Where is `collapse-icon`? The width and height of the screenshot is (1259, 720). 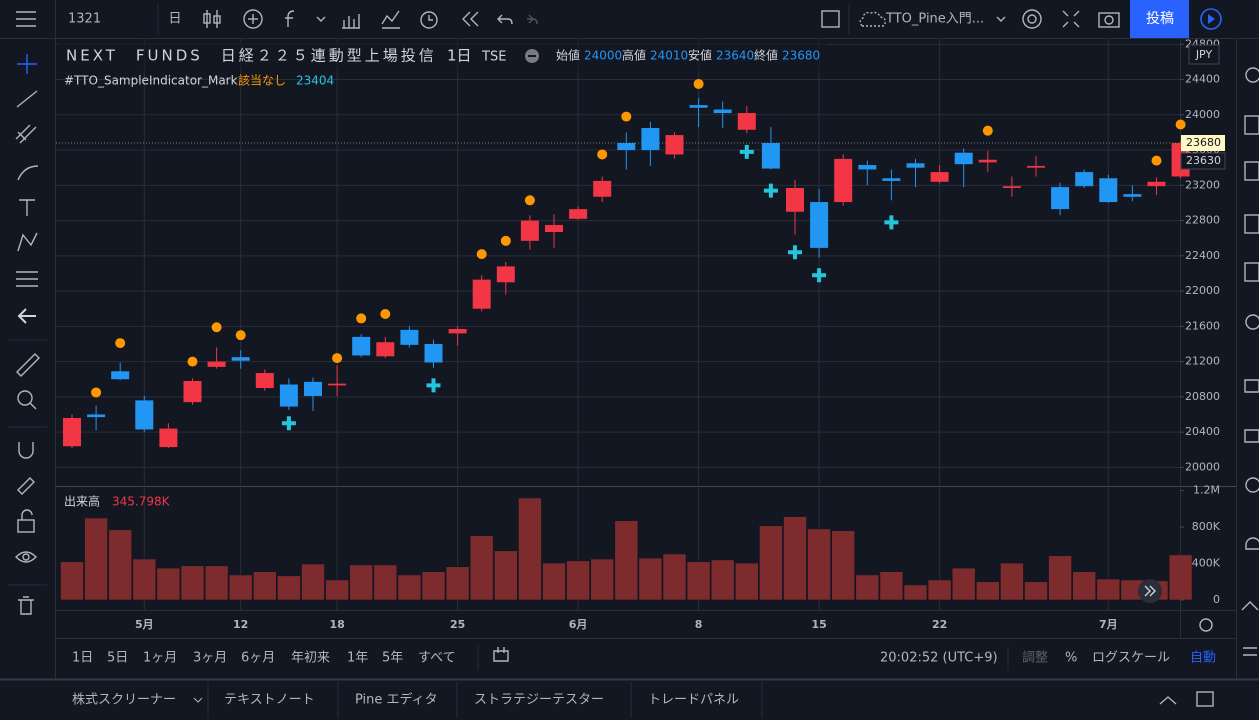
collapse-icon is located at coordinates (1168, 700).